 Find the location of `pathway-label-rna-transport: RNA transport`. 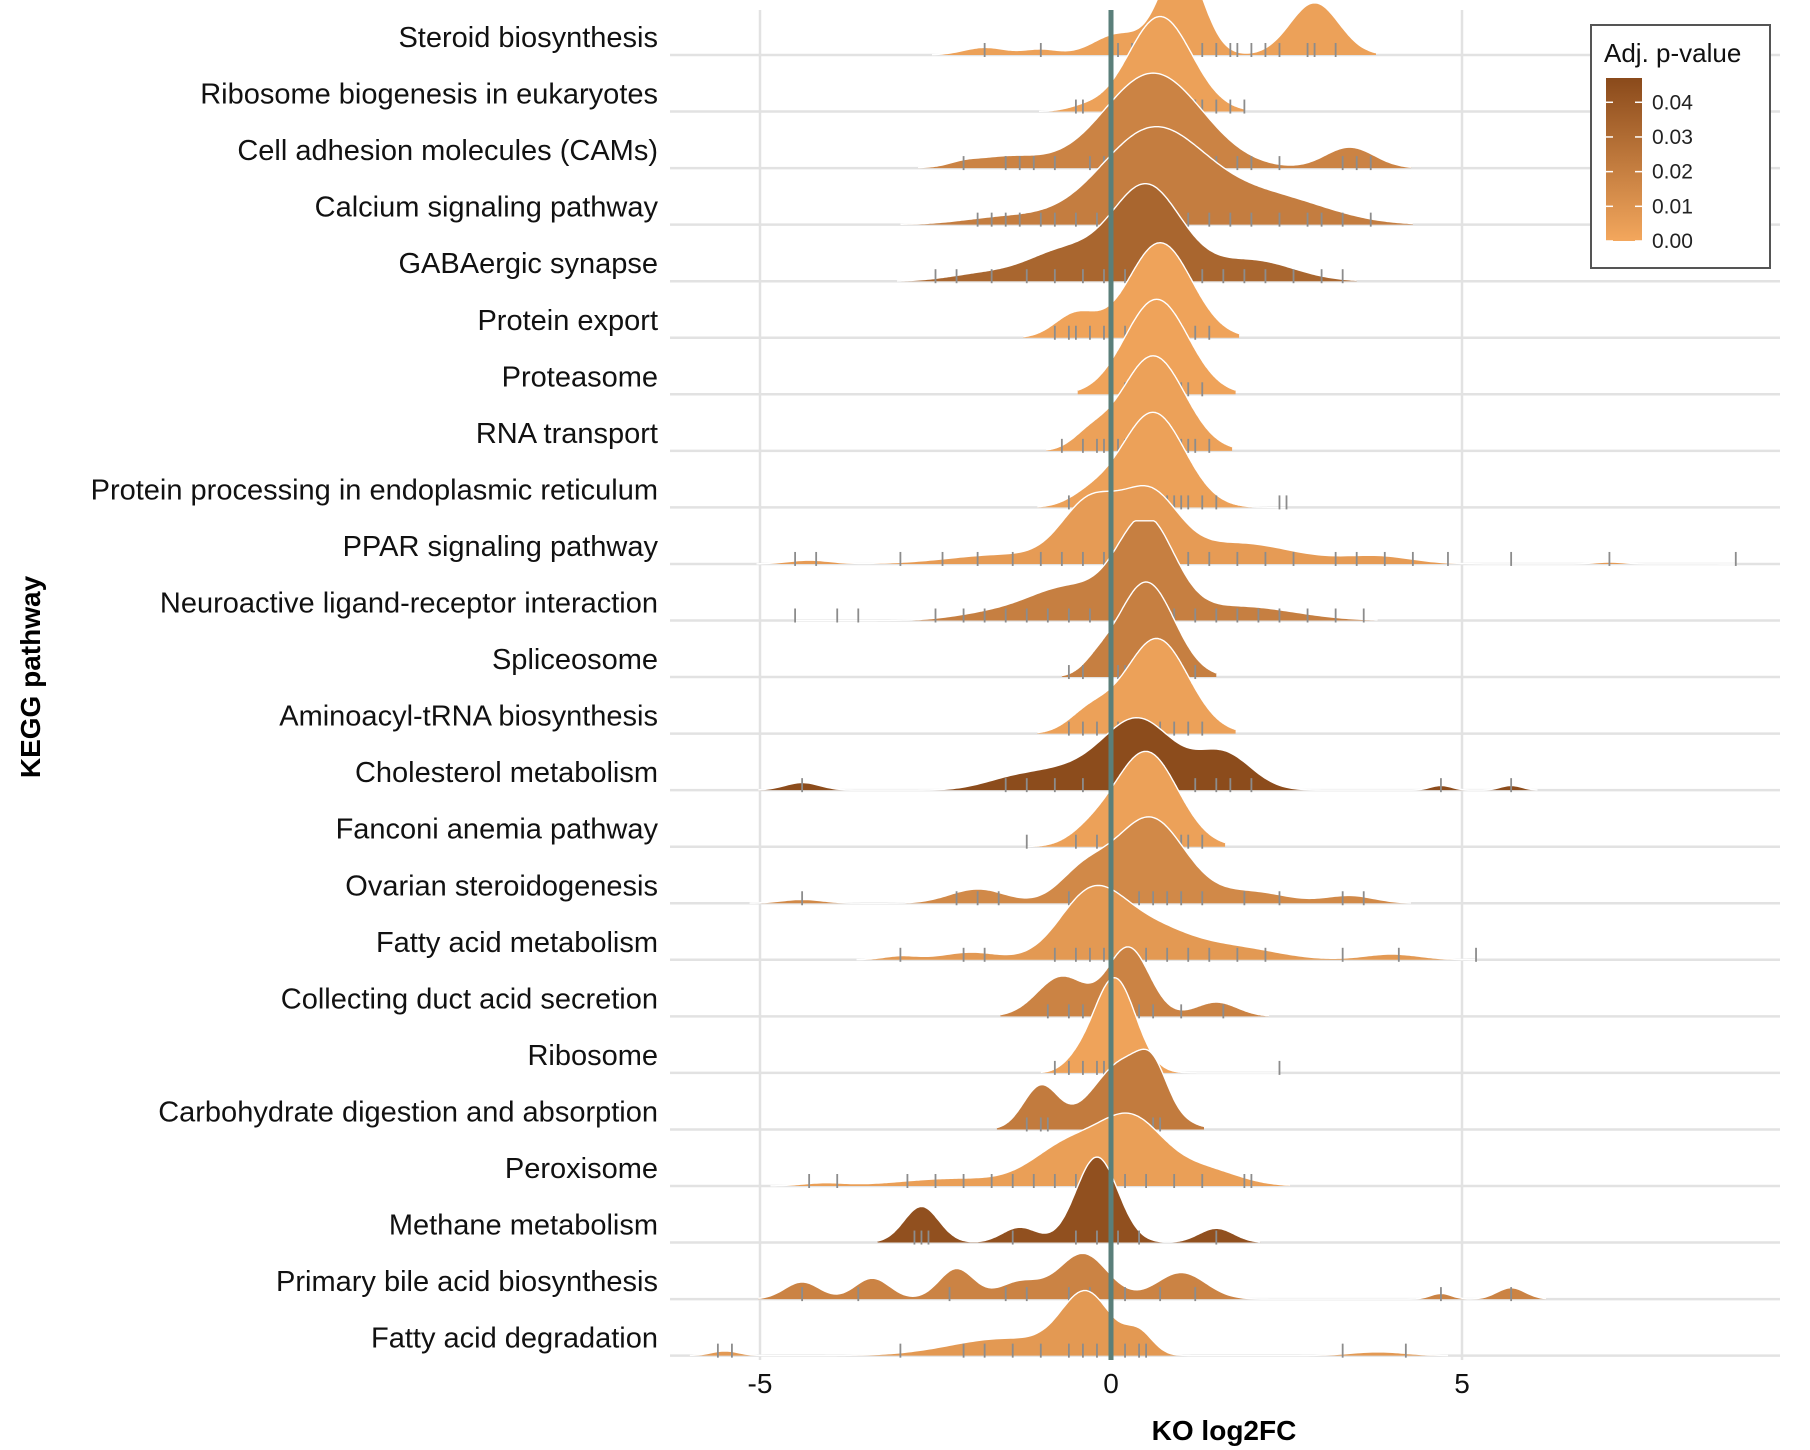

pathway-label-rna-transport: RNA transport is located at coordinates (567, 434).